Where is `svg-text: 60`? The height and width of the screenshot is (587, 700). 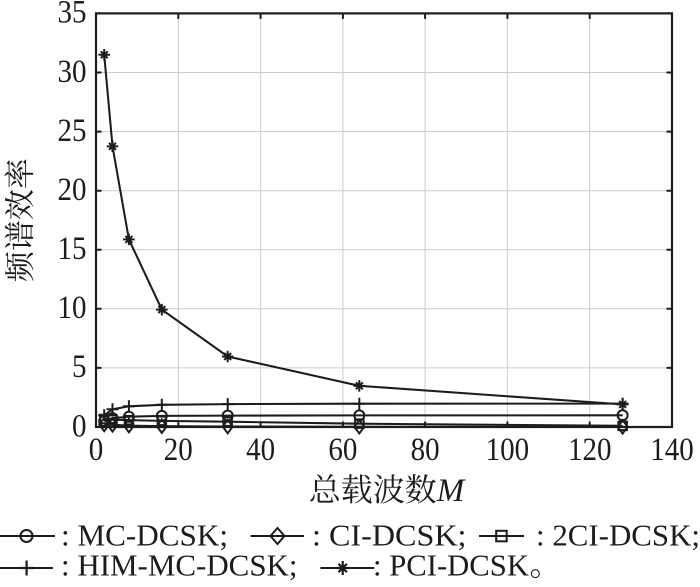
svg-text: 60 is located at coordinates (342, 450).